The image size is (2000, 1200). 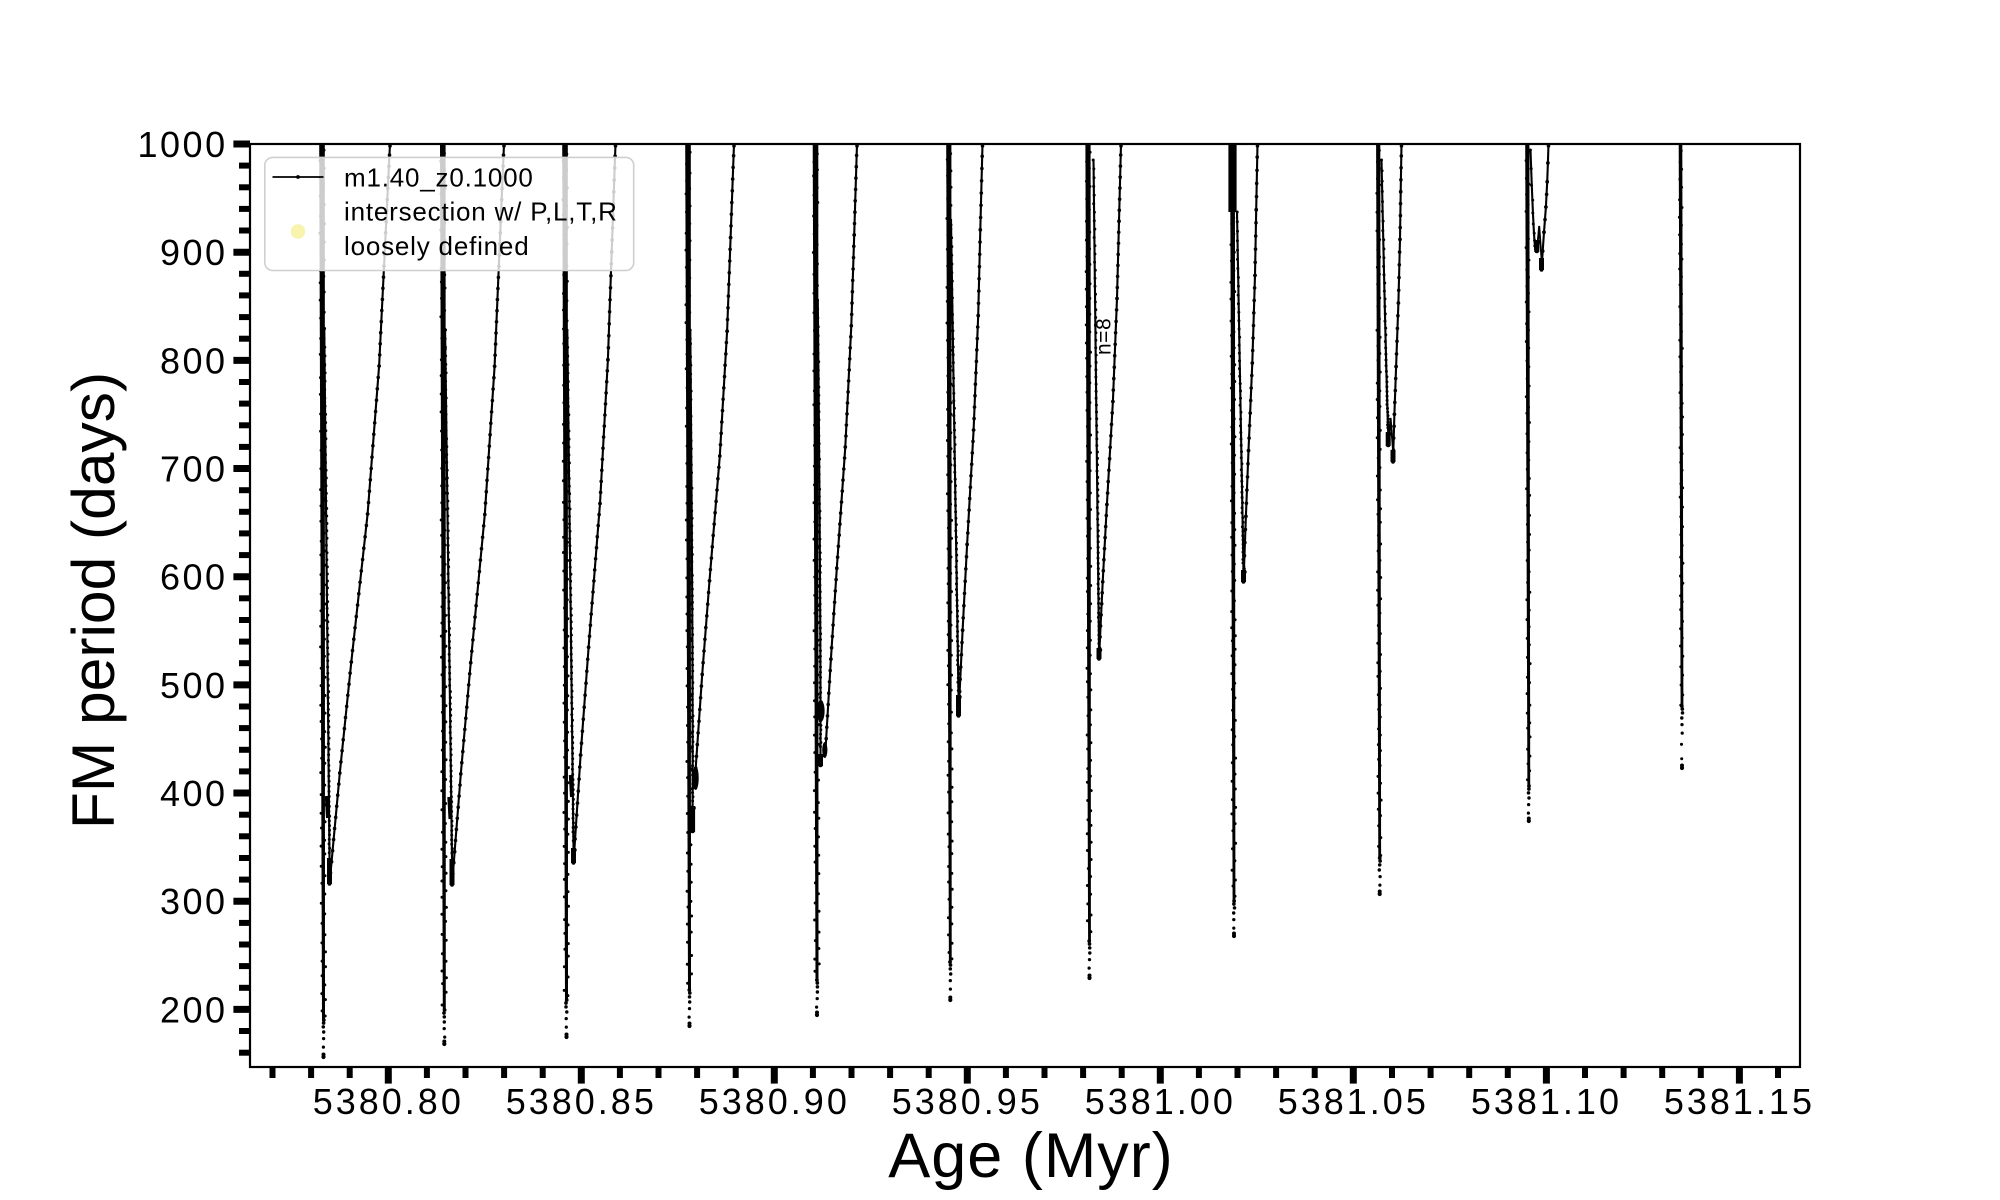 What do you see at coordinates (1104, 336) in the screenshot?
I see `svg-text: n=8` at bounding box center [1104, 336].